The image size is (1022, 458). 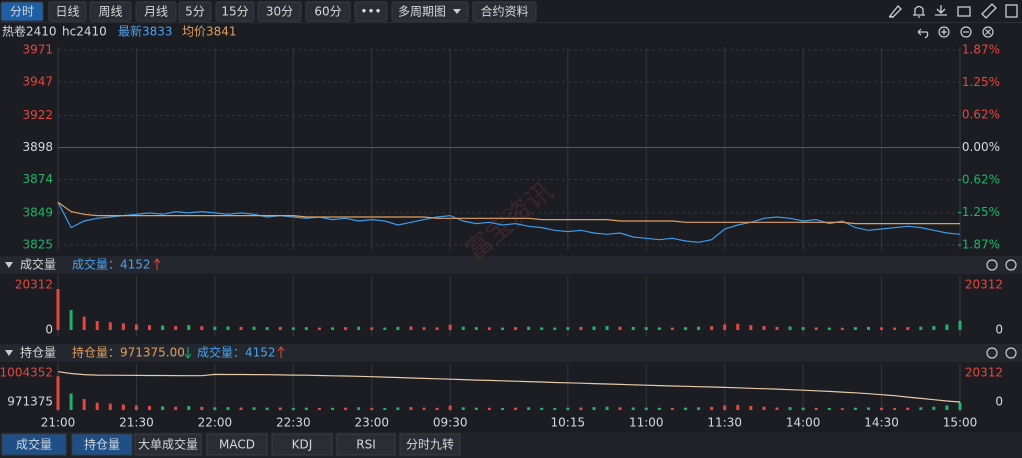 What do you see at coordinates (941, 10) in the screenshot?
I see `icon-download` at bounding box center [941, 10].